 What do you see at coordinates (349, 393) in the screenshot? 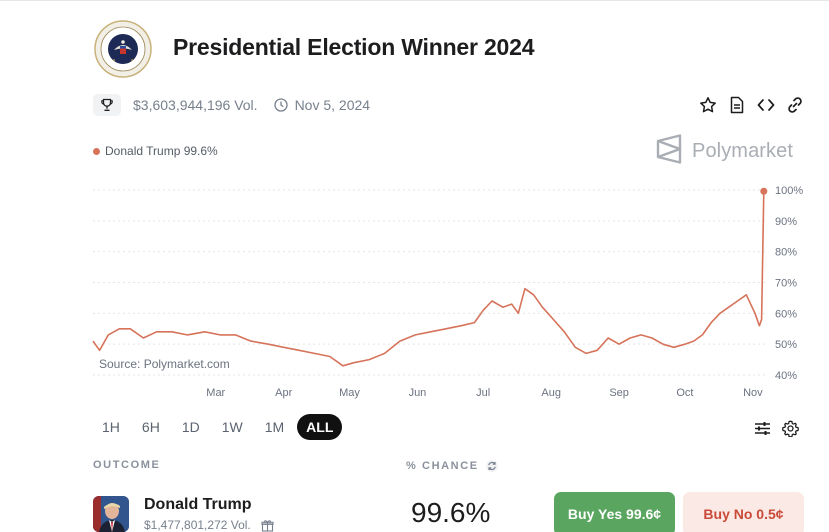
I see `x-tick-label: May` at bounding box center [349, 393].